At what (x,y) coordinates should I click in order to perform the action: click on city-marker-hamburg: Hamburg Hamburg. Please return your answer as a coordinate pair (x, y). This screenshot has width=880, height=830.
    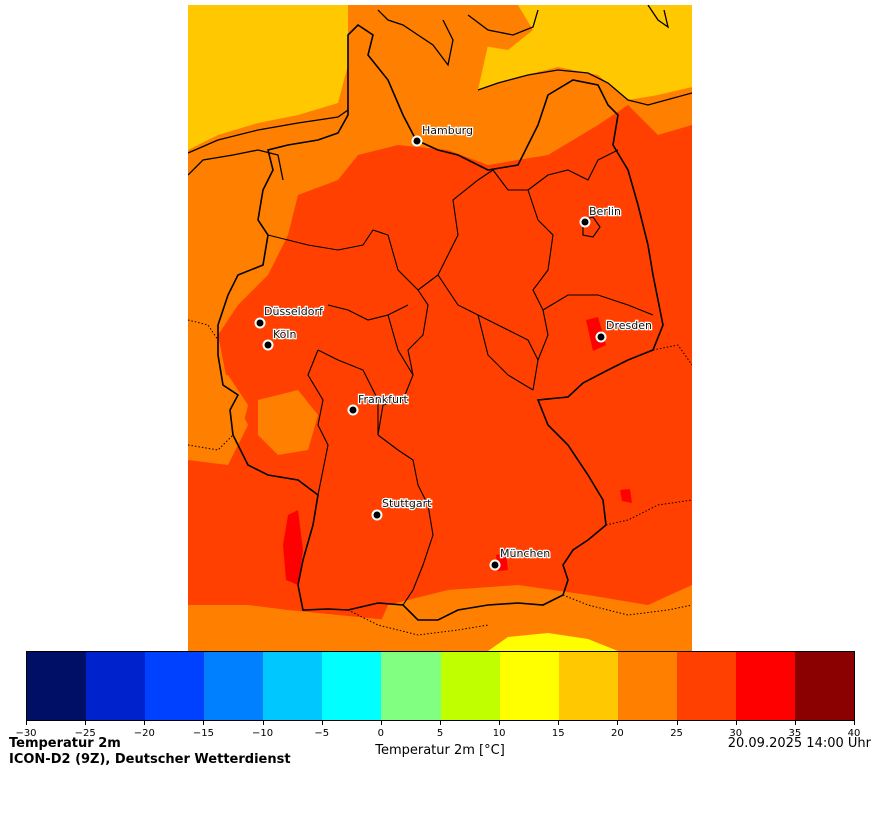
    Looking at the image, I should click on (442, 135).